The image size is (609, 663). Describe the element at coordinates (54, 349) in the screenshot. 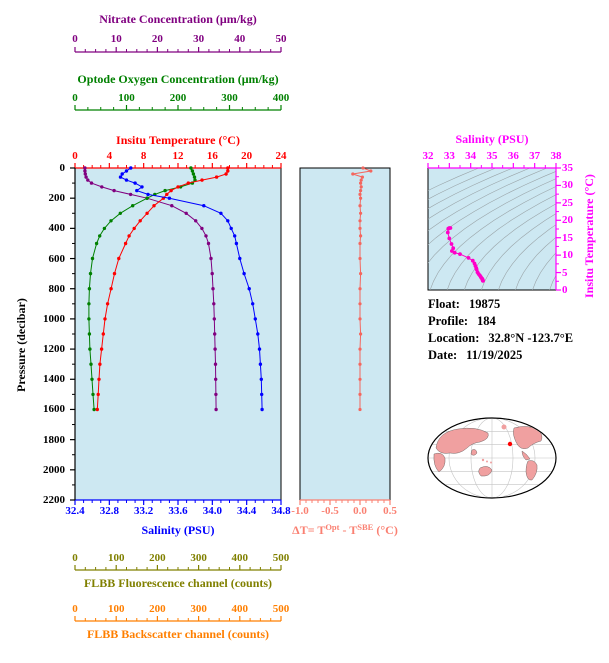

I see `tick-label: 1200` at that location.